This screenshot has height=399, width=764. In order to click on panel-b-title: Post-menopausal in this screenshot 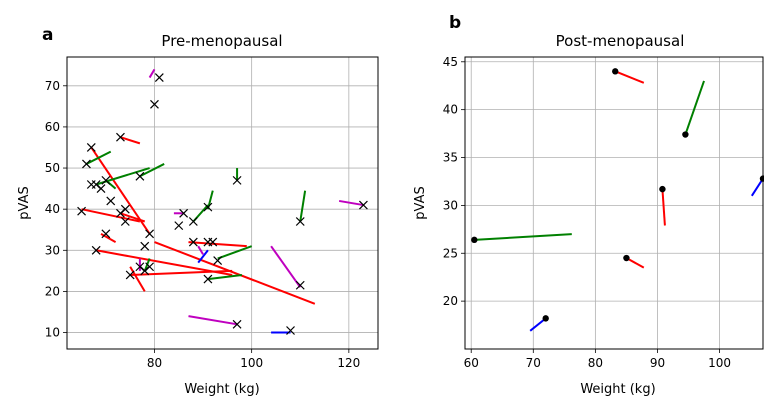, I will do `click(620, 41)`.